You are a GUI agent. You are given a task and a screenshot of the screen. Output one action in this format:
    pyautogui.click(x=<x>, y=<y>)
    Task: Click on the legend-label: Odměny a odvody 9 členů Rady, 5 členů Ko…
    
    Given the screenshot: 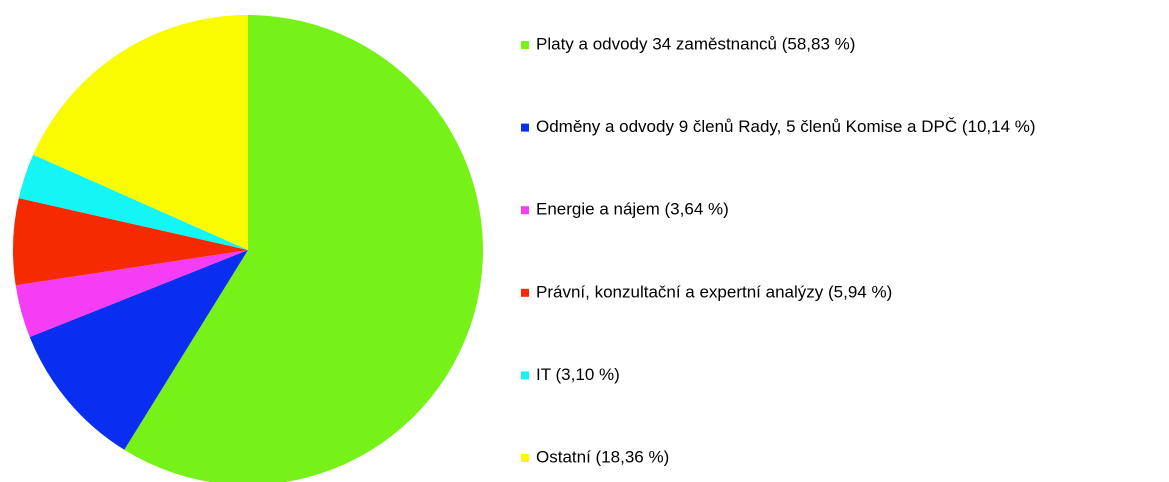 What is the action you would take?
    pyautogui.click(x=786, y=126)
    